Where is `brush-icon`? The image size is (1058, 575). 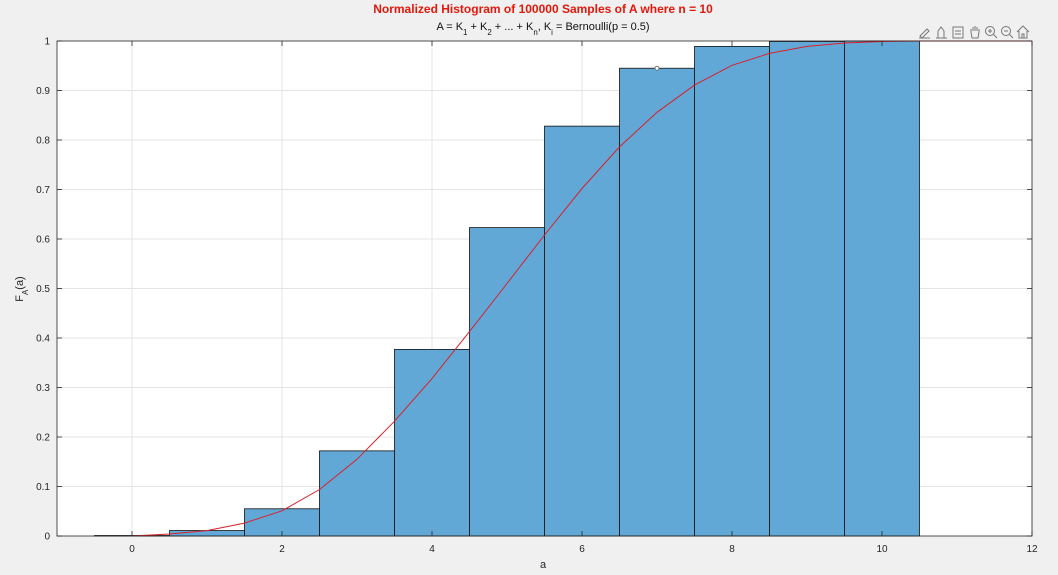 brush-icon is located at coordinates (924, 33).